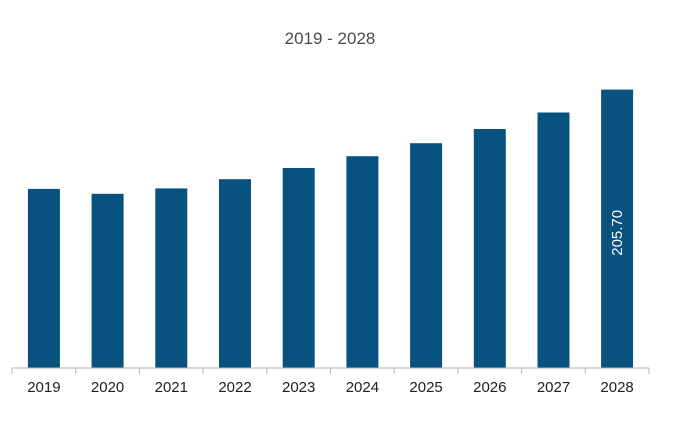 This screenshot has height=437, width=675. What do you see at coordinates (489, 387) in the screenshot?
I see `x-tick-label-2026: 2026` at bounding box center [489, 387].